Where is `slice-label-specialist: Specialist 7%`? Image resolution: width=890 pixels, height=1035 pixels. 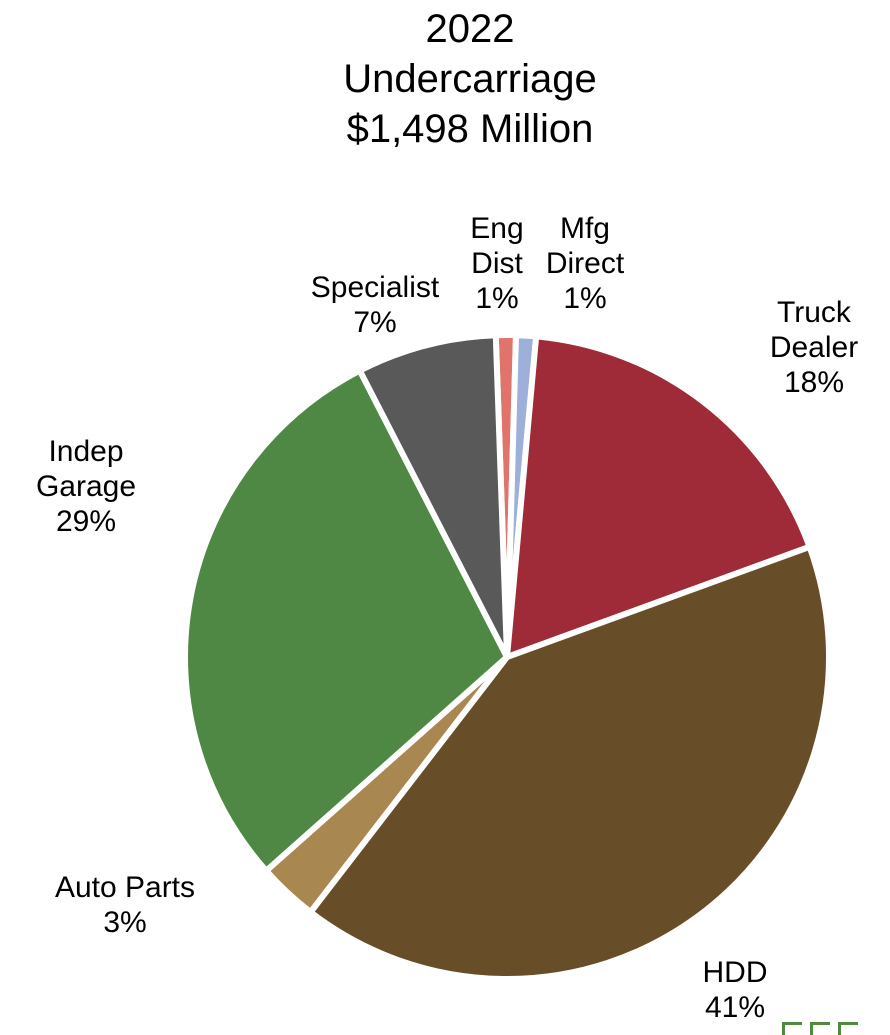
slice-label-specialist: Specialist 7% is located at coordinates (375, 305).